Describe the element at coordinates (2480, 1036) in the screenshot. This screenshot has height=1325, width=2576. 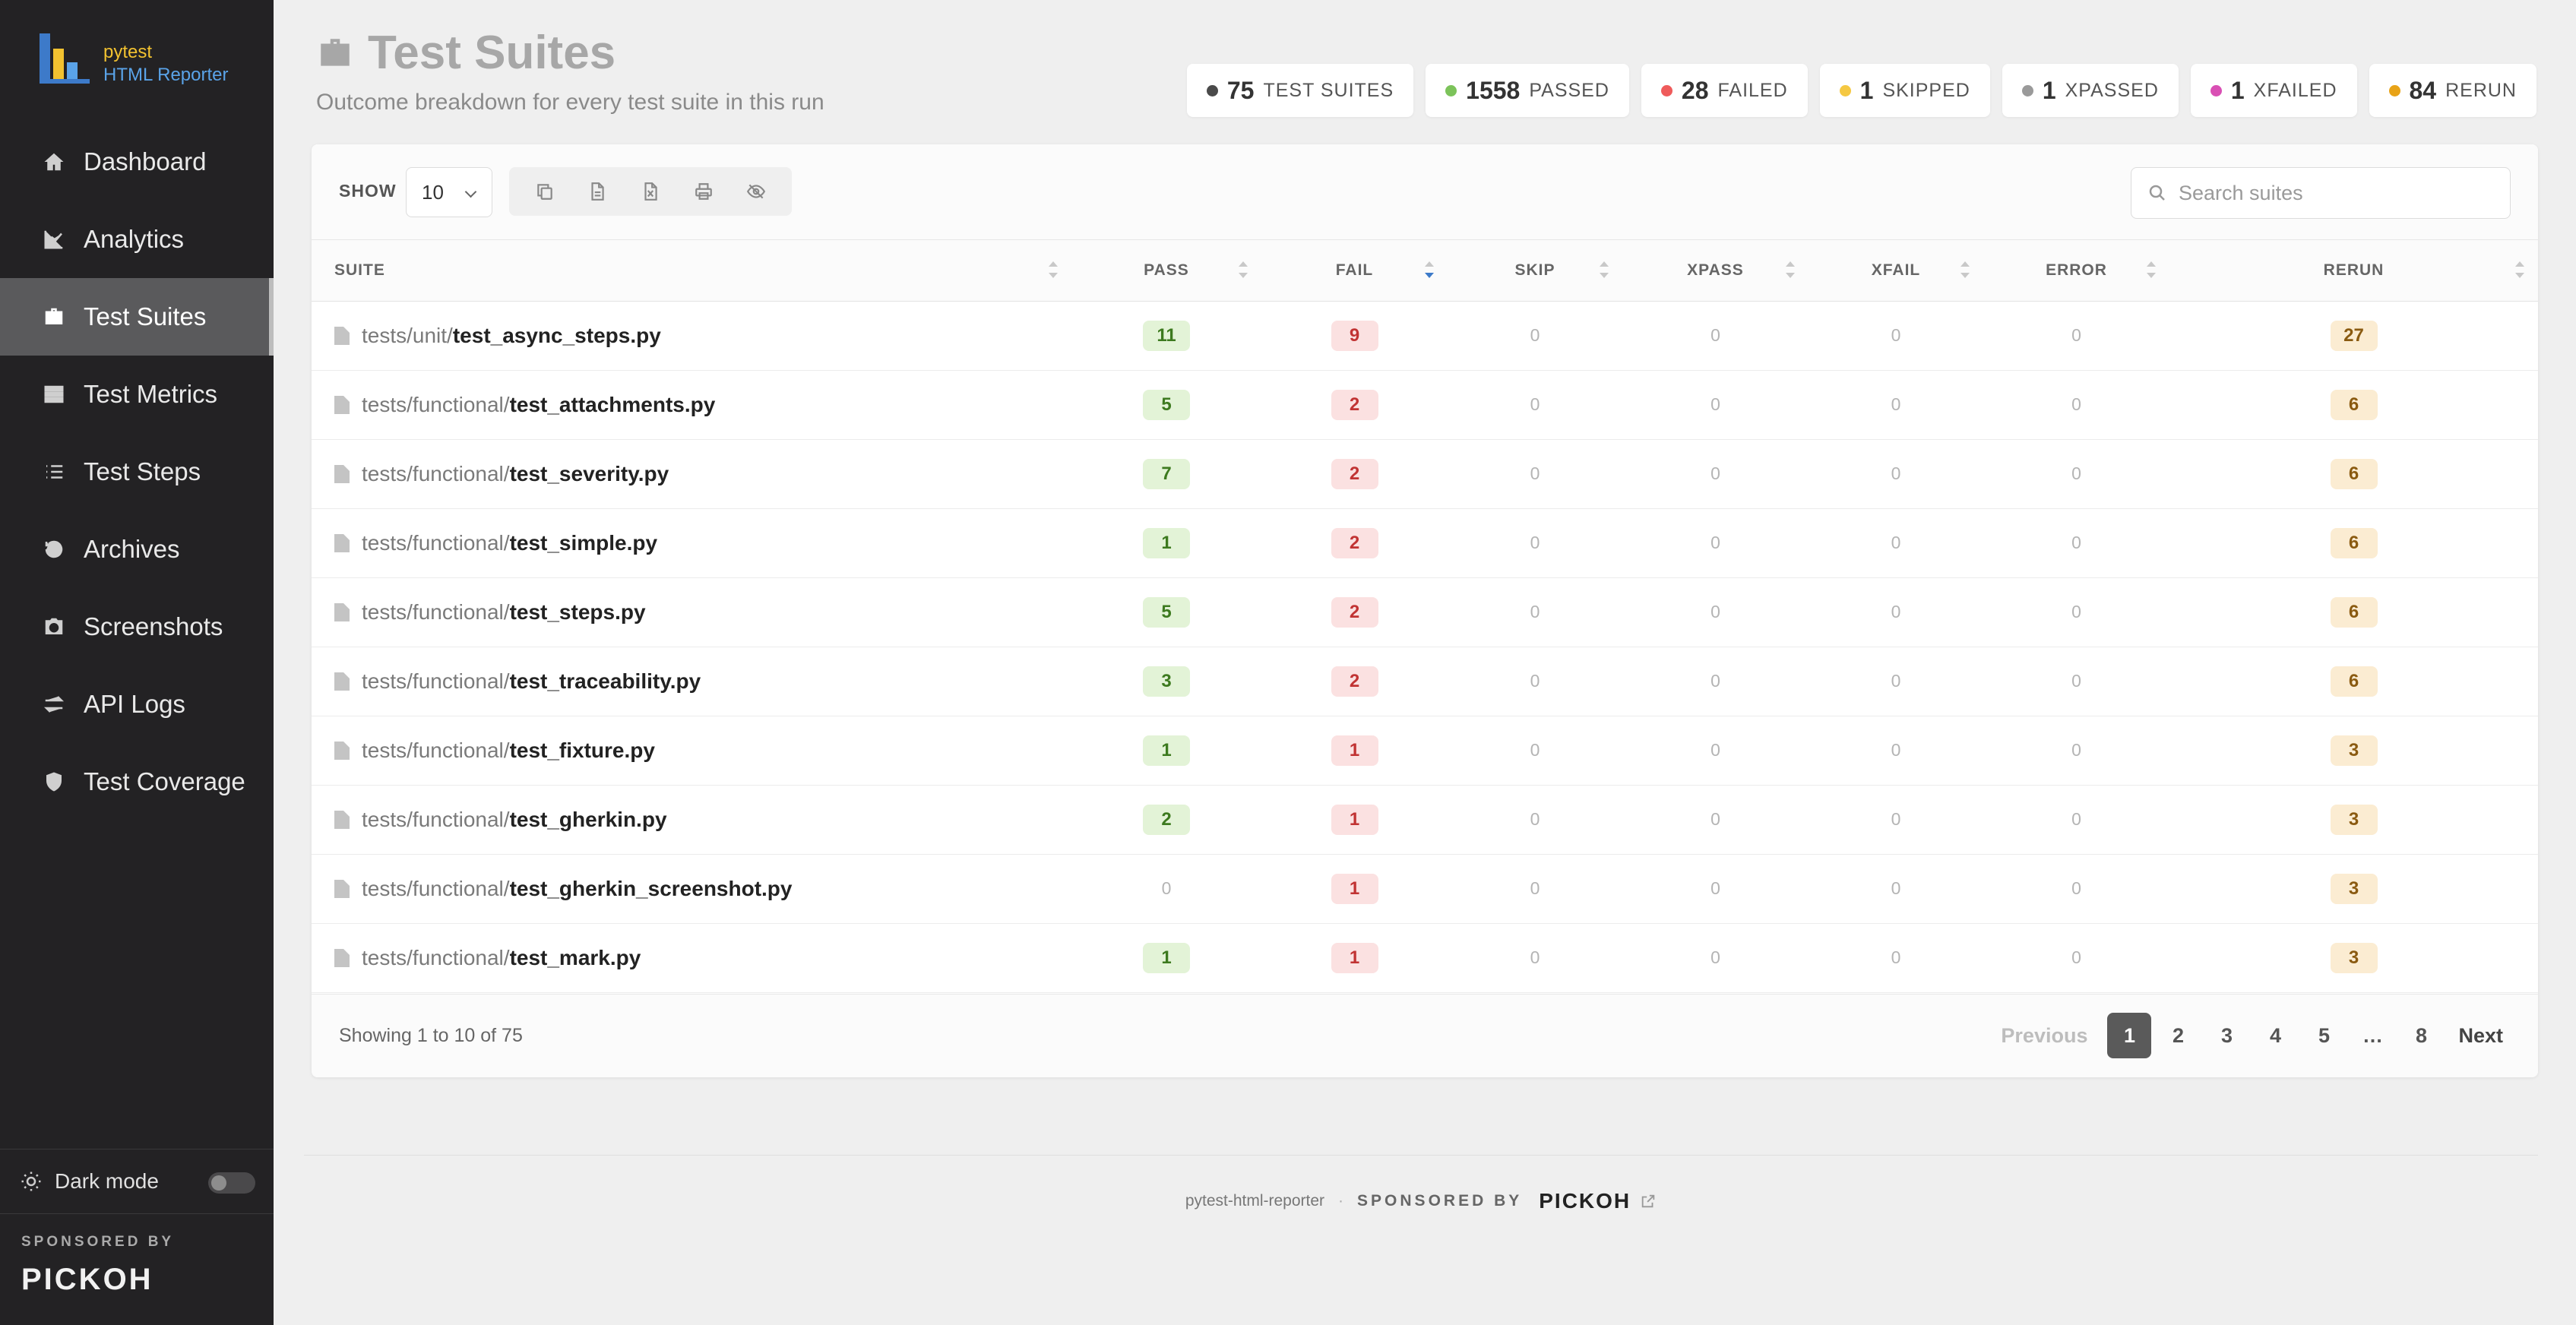
I see `next-button: Next` at that location.